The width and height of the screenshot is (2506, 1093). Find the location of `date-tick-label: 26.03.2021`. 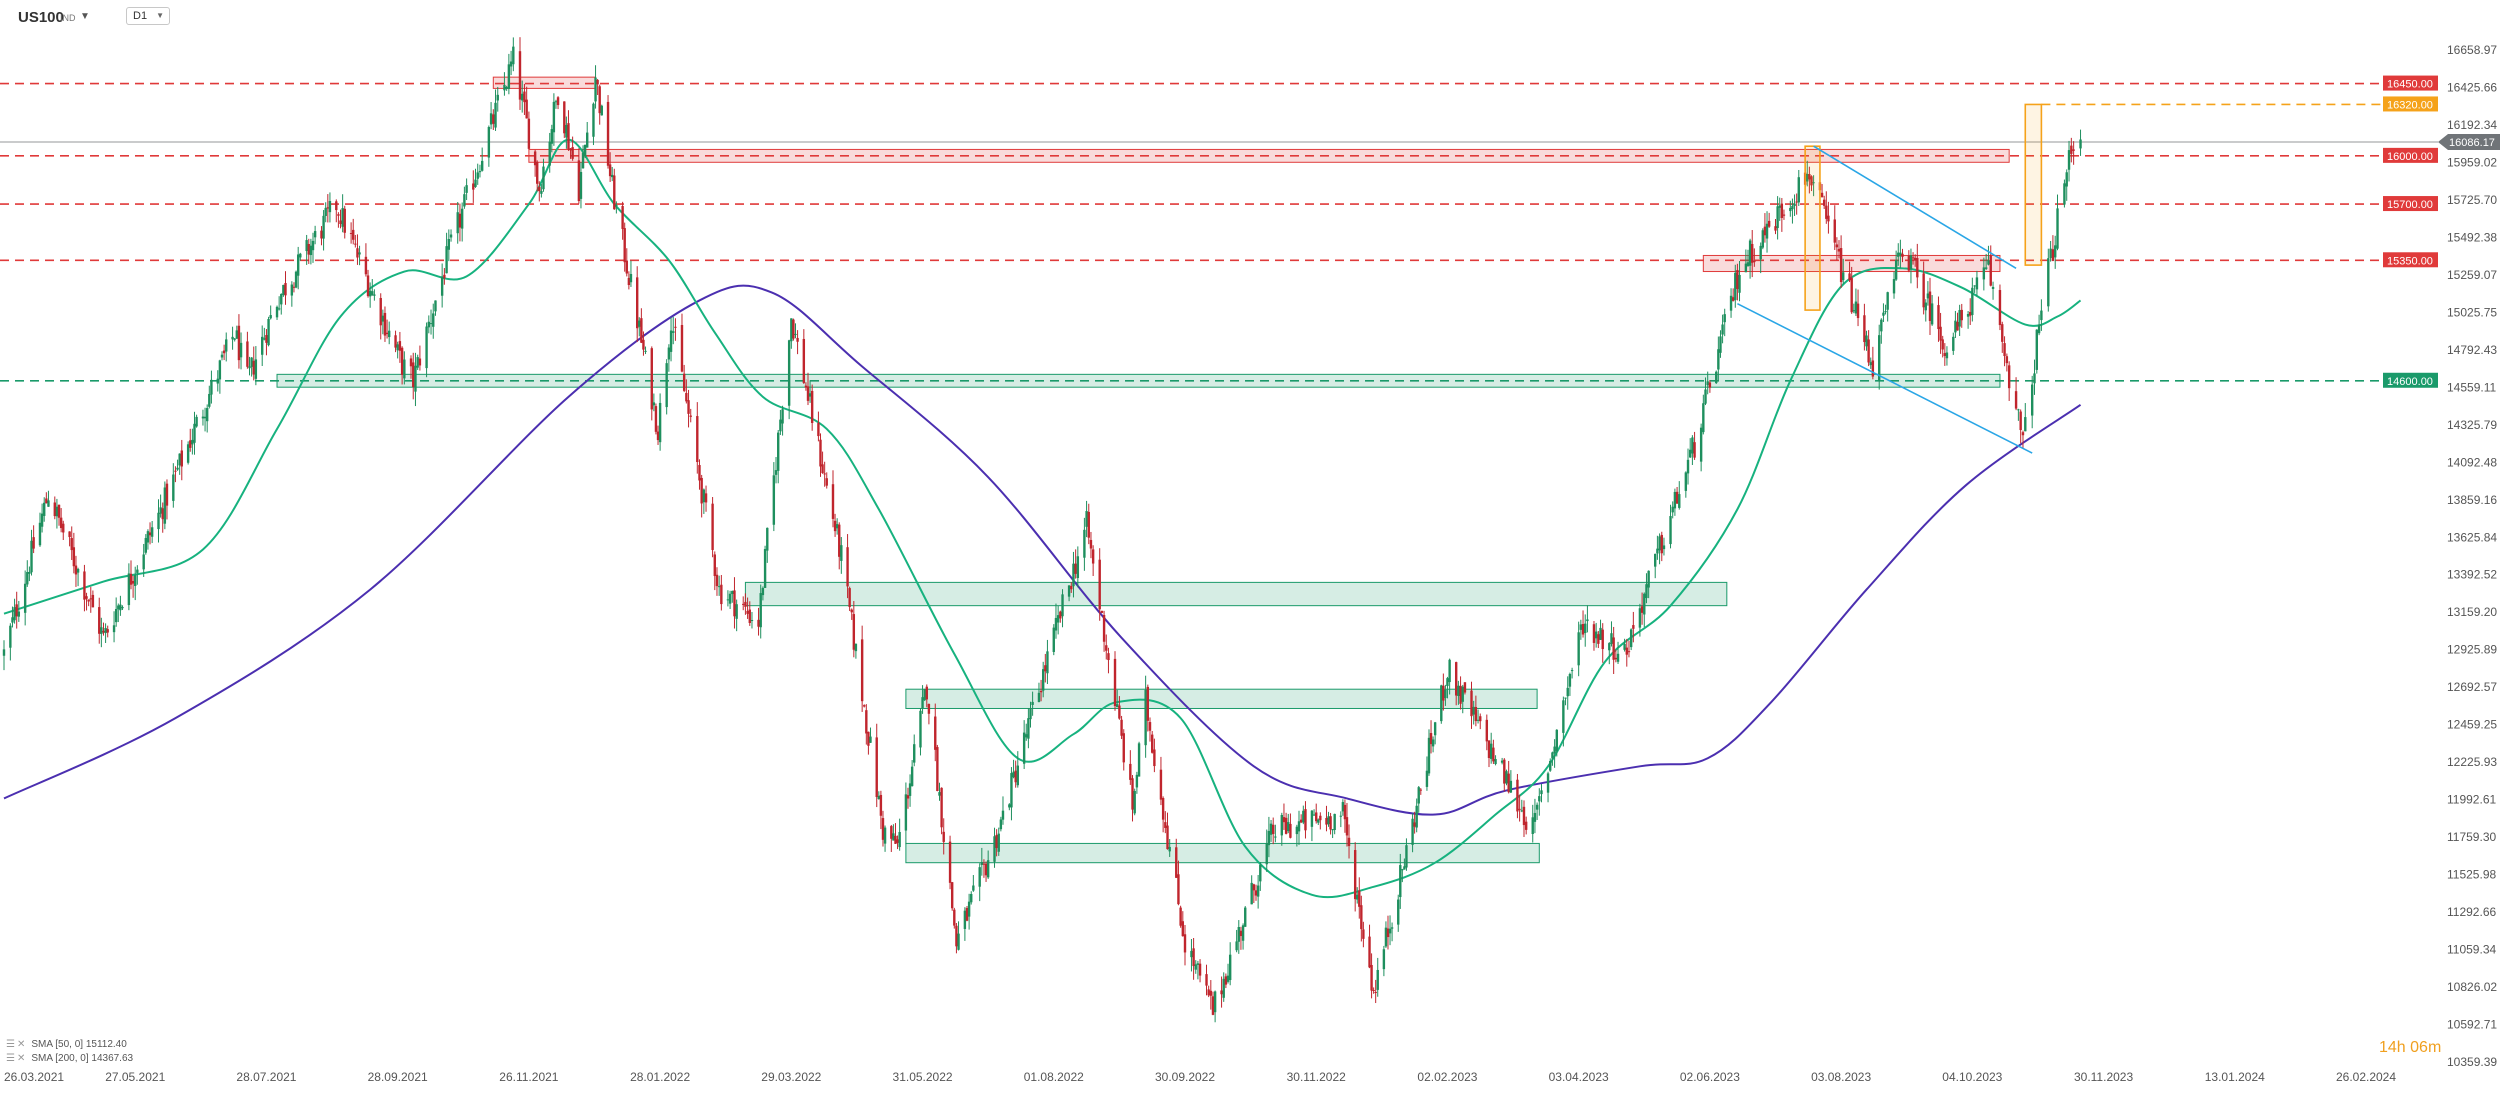

date-tick-label: 26.03.2021 is located at coordinates (34, 1077).